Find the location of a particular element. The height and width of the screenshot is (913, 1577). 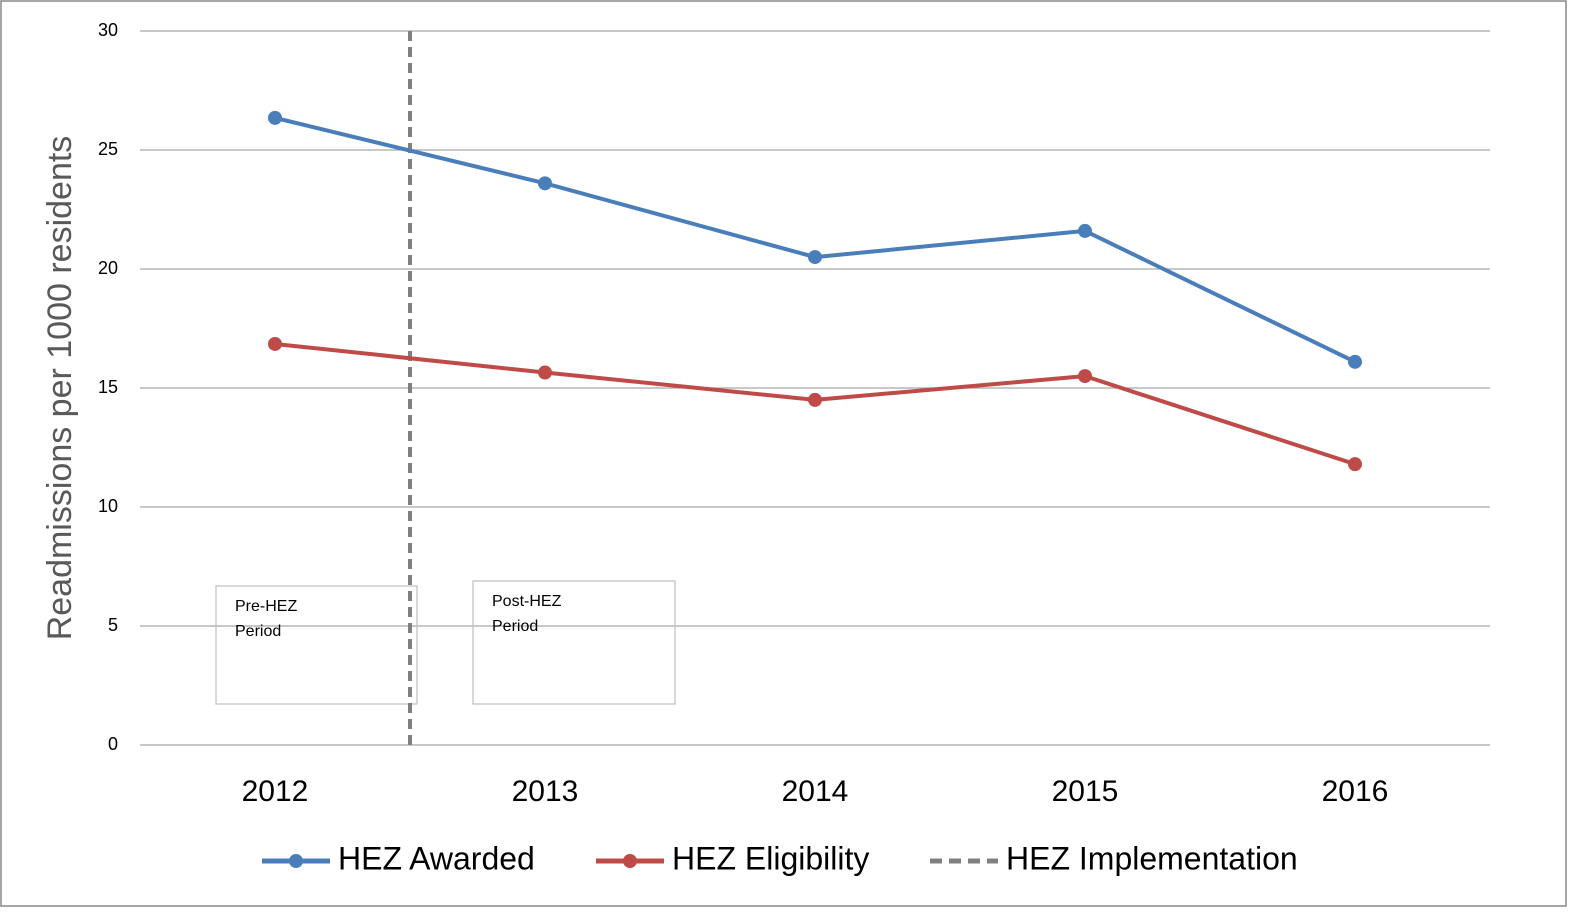

y-tick-label: 10 is located at coordinates (108, 506).